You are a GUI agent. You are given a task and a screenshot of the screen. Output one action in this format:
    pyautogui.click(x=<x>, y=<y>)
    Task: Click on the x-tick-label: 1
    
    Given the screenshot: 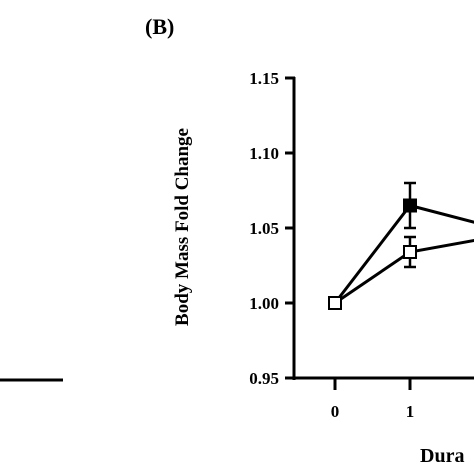 What is the action you would take?
    pyautogui.click(x=410, y=411)
    